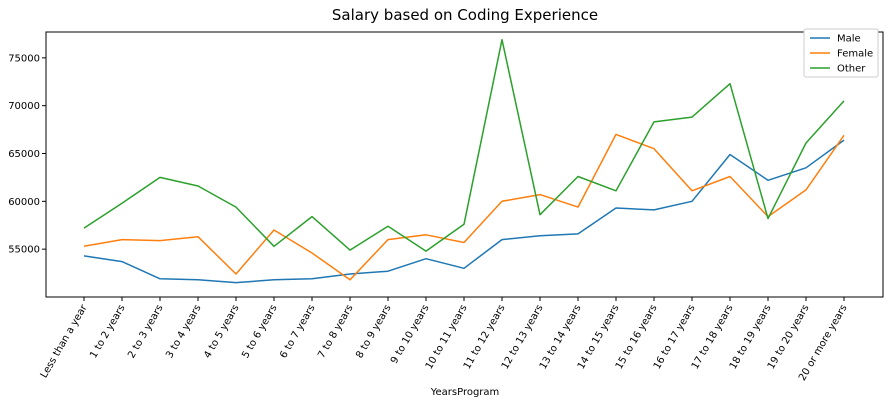  Describe the element at coordinates (465, 15) in the screenshot. I see `chart-title: Salary based on Coding Experience` at that location.